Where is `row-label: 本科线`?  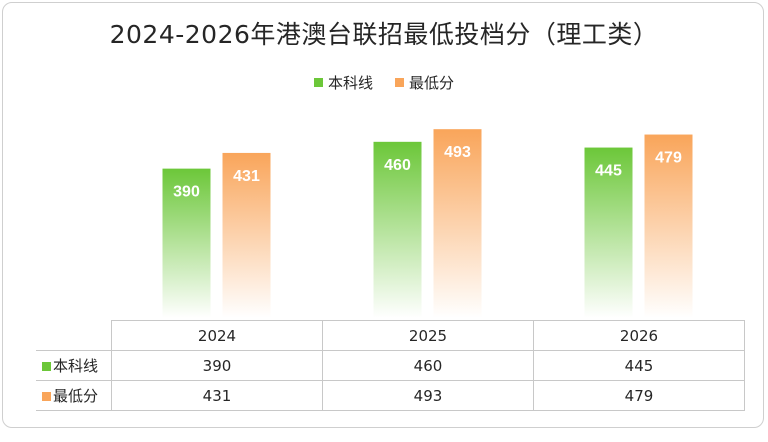
row-label: 本科线 is located at coordinates (76, 366).